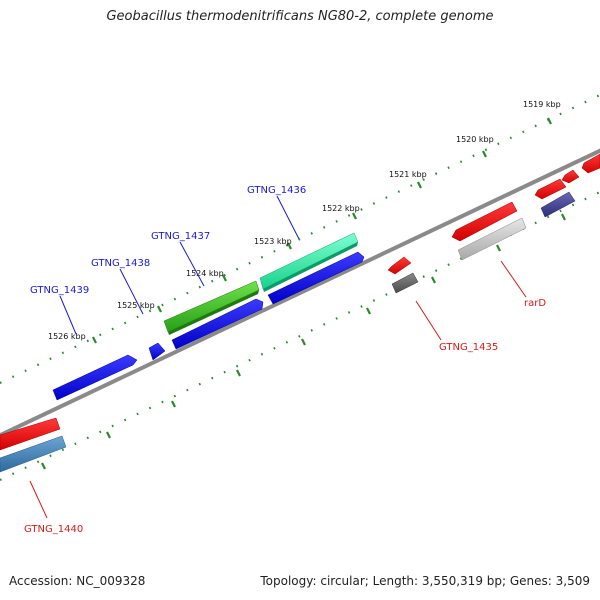 This screenshot has width=600, height=600. I want to click on label-gtng-1435: GTNG_1435, so click(468, 347).